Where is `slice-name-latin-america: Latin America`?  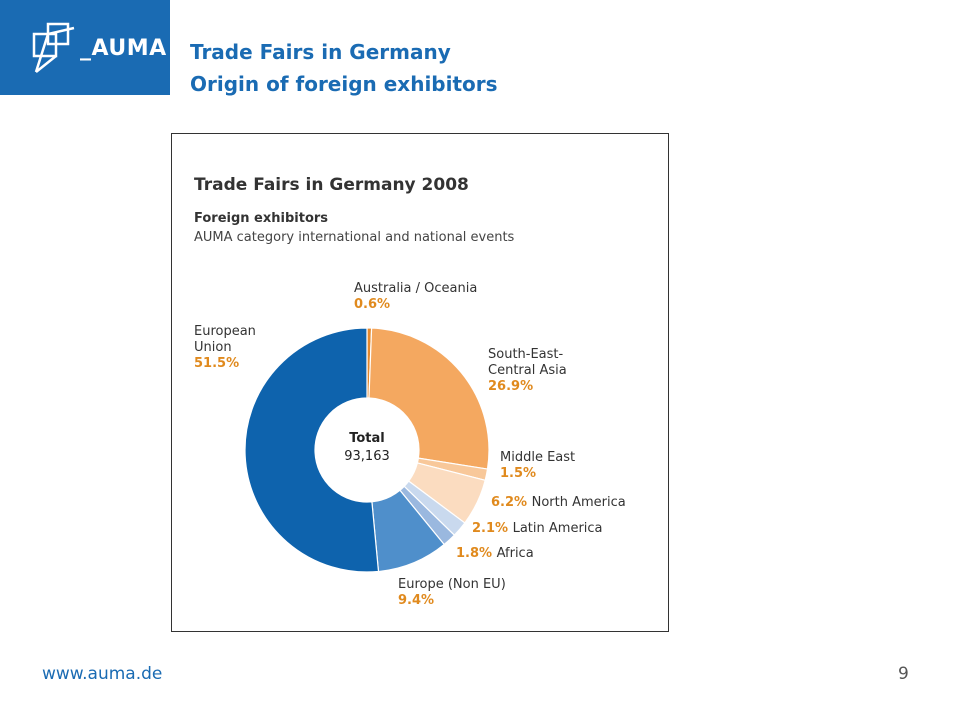 slice-name-latin-america: Latin America is located at coordinates (558, 528).